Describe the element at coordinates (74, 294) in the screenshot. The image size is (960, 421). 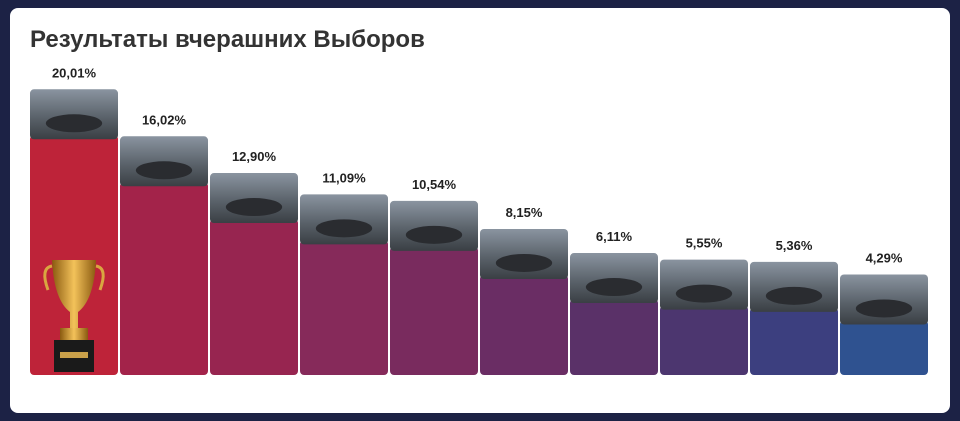
I see `trophy-cup` at that location.